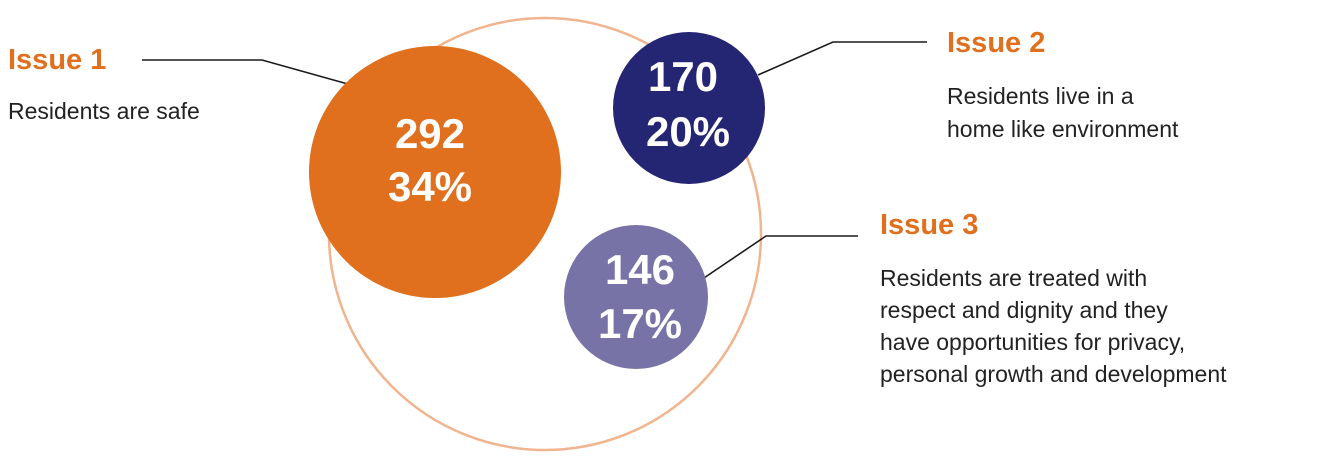 This screenshot has height=456, width=1333. Describe the element at coordinates (249, 73) in the screenshot. I see `issue-1-leader-line` at that location.